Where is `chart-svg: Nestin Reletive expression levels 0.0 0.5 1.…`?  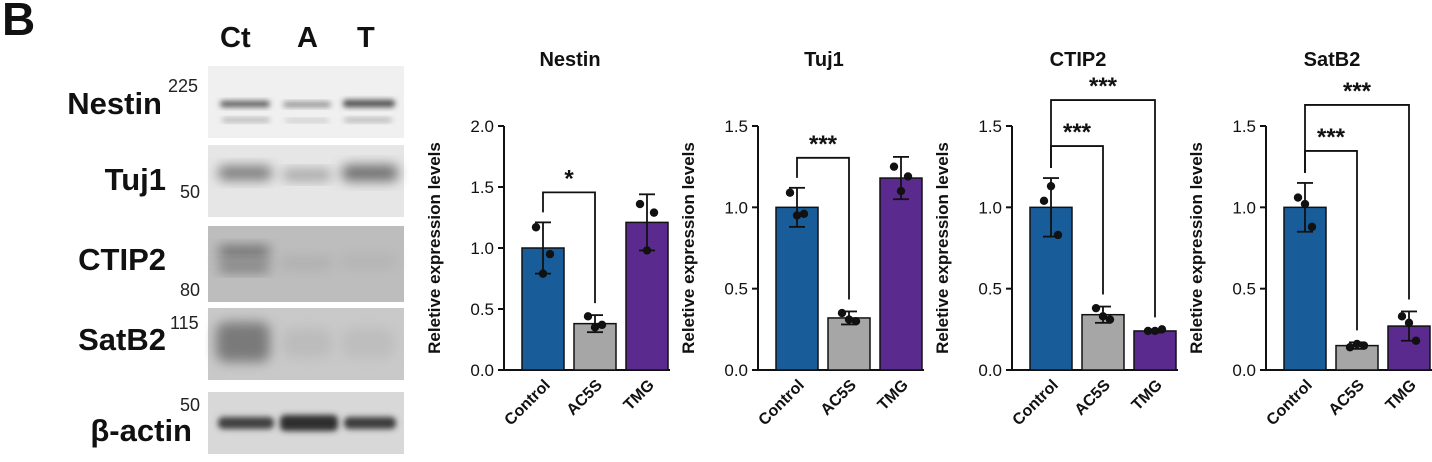 chart-svg: Nestin Reletive expression levels 0.0 0.5 1.… is located at coordinates (549, 239).